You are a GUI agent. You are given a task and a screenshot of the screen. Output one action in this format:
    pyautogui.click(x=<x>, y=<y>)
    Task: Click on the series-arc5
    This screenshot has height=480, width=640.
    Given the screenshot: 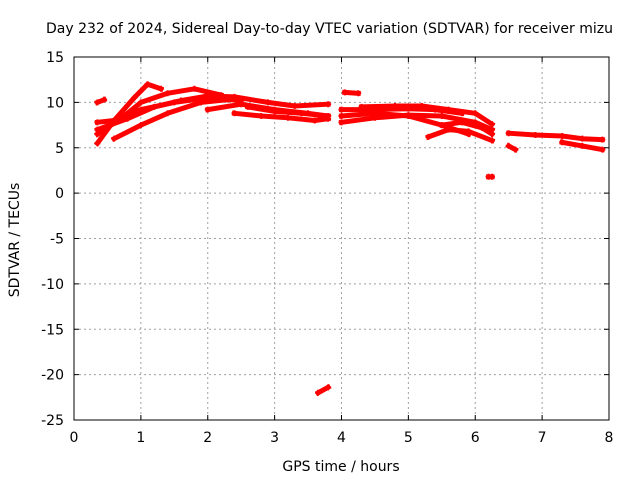 What is the action you would take?
    pyautogui.click(x=170, y=119)
    